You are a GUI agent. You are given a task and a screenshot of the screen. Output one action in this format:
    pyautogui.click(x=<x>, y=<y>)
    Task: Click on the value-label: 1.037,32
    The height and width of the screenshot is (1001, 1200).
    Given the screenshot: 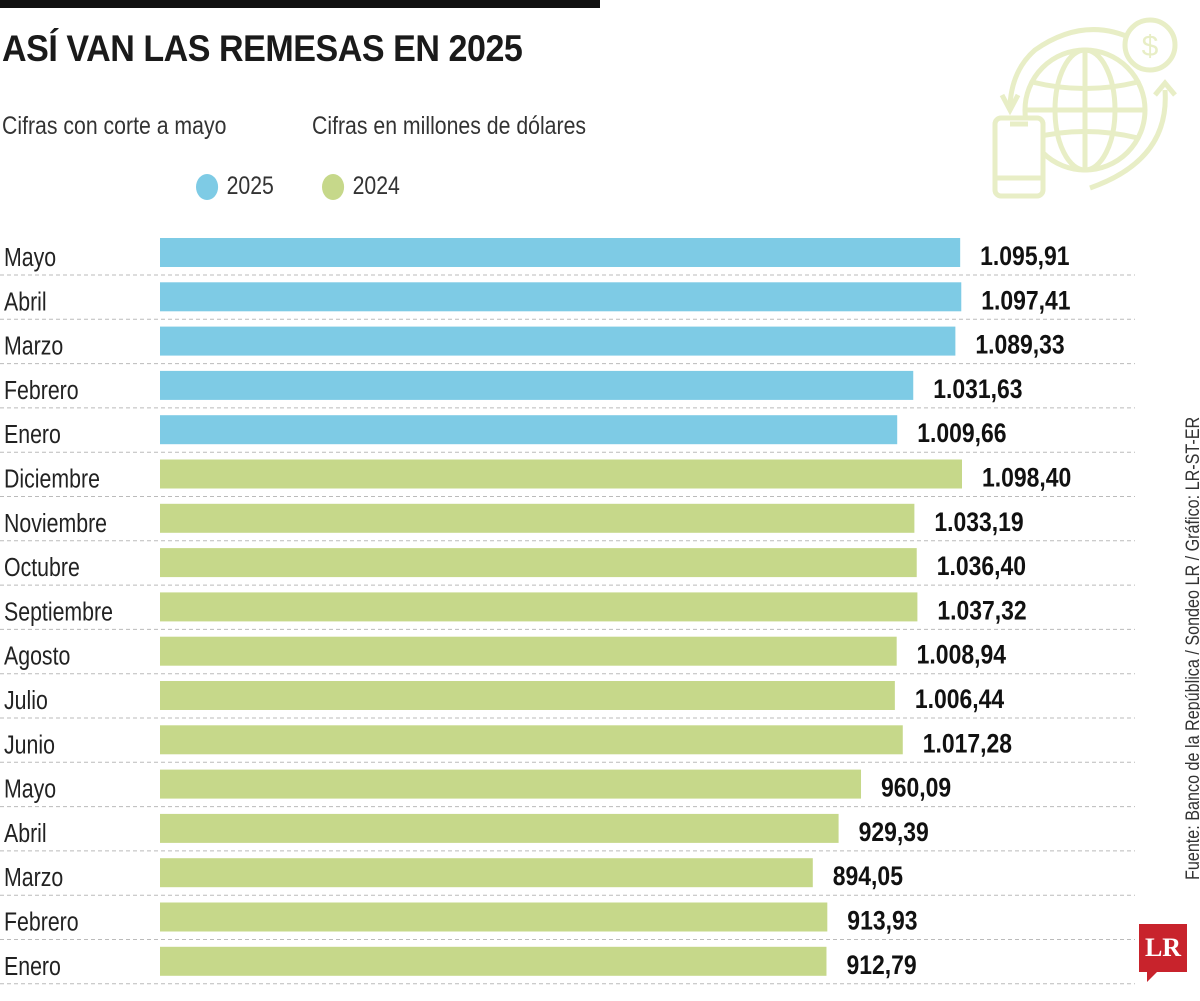 What is the action you would take?
    pyautogui.click(x=981, y=611)
    